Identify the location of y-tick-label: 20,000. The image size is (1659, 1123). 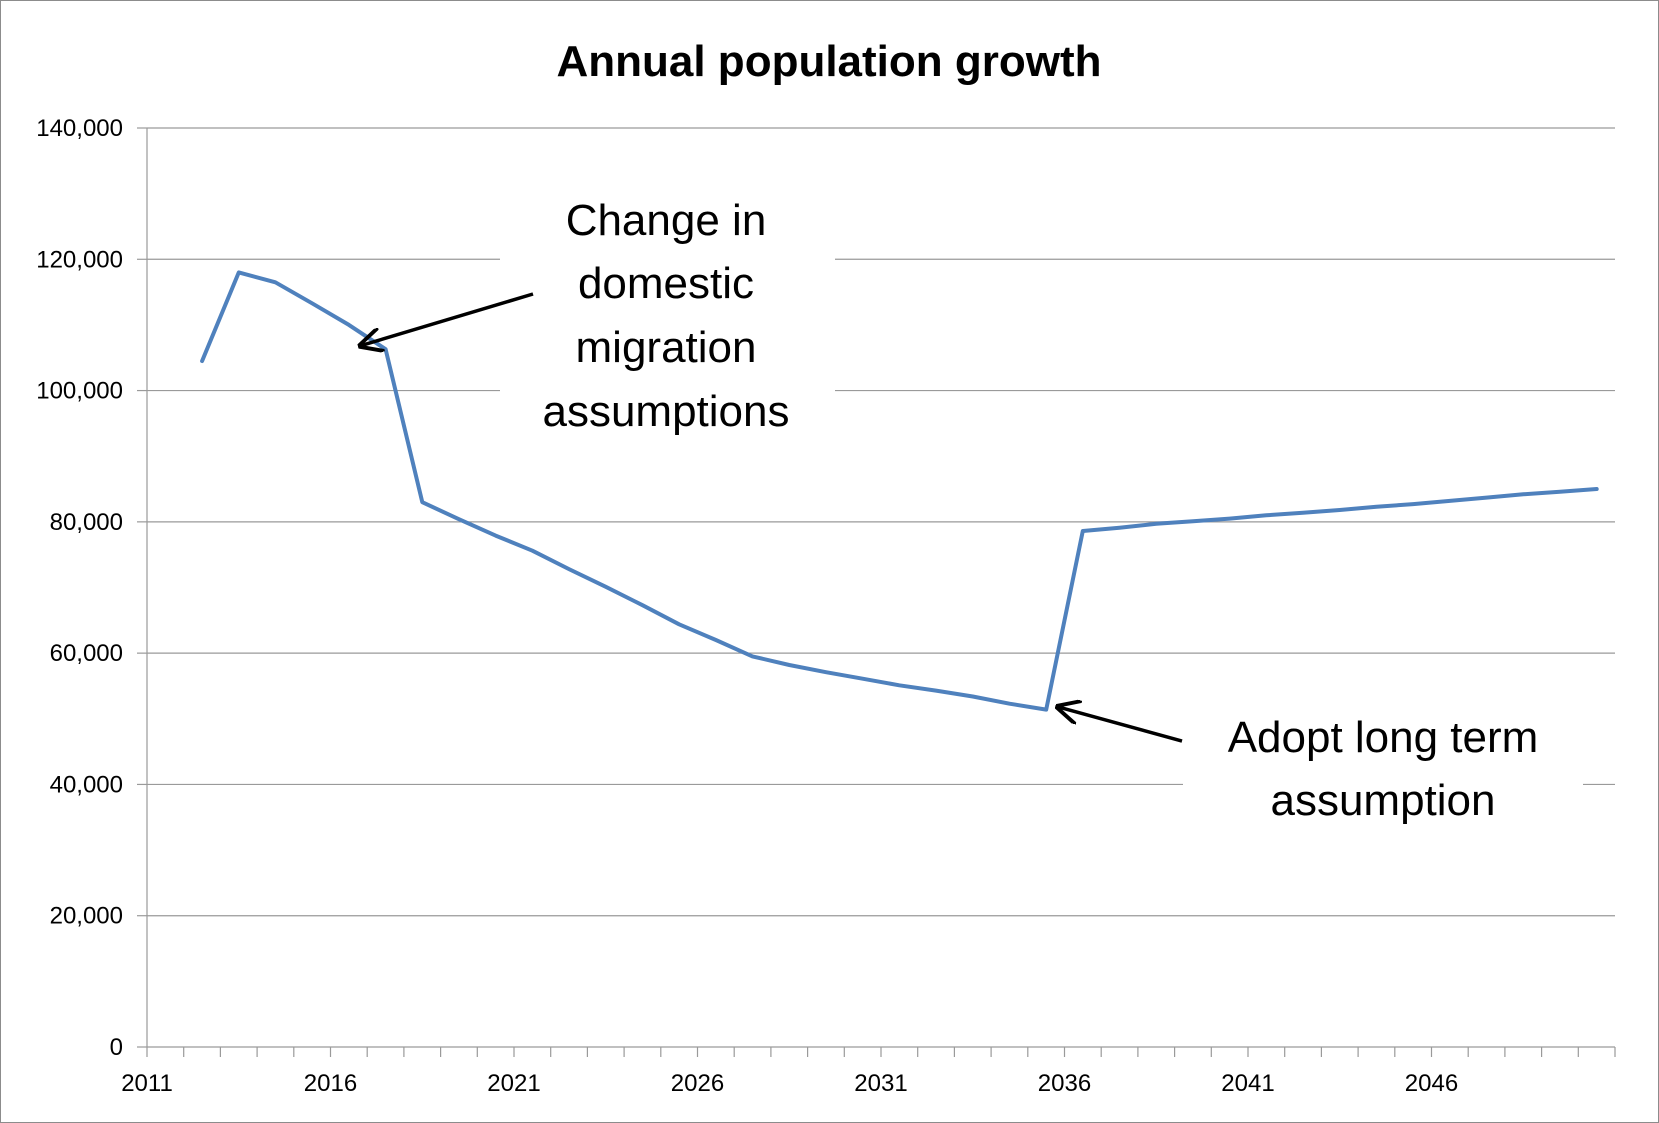
(86, 916).